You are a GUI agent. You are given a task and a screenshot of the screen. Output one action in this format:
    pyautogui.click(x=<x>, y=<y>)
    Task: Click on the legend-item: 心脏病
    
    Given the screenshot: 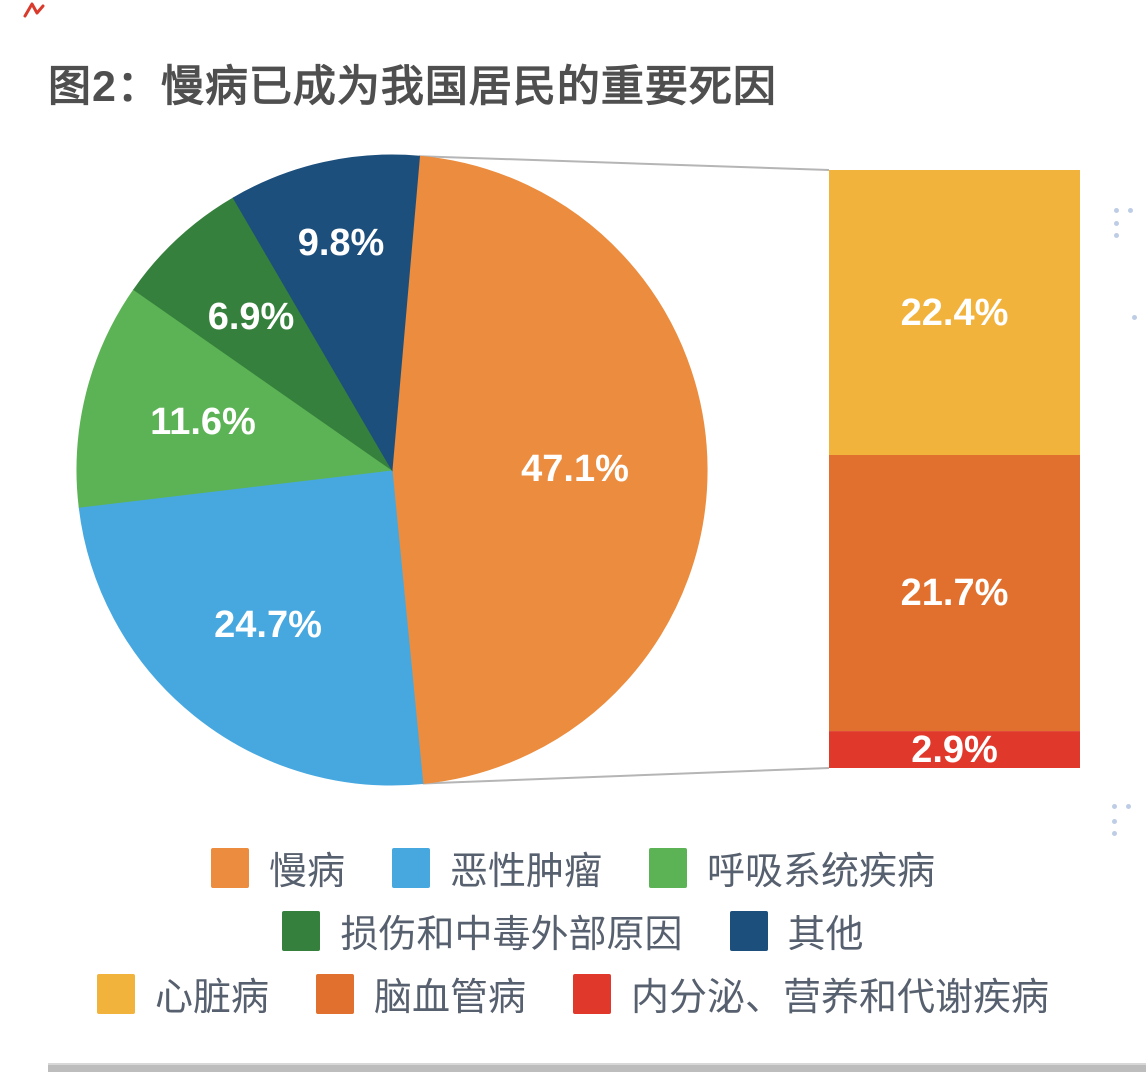 What is the action you would take?
    pyautogui.click(x=182, y=993)
    